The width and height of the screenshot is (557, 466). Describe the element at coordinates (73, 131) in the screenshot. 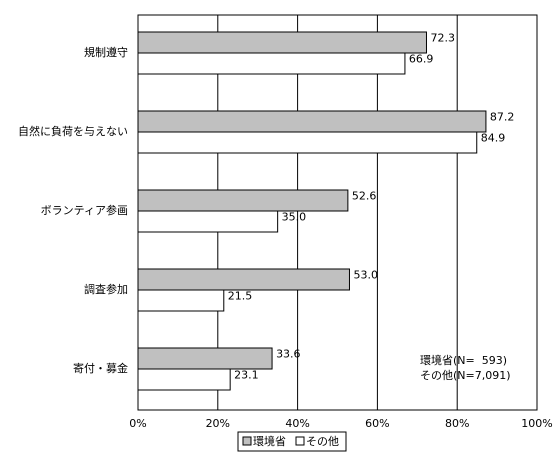

I see `y-tick-label: 自然に負荷を与えない` at that location.